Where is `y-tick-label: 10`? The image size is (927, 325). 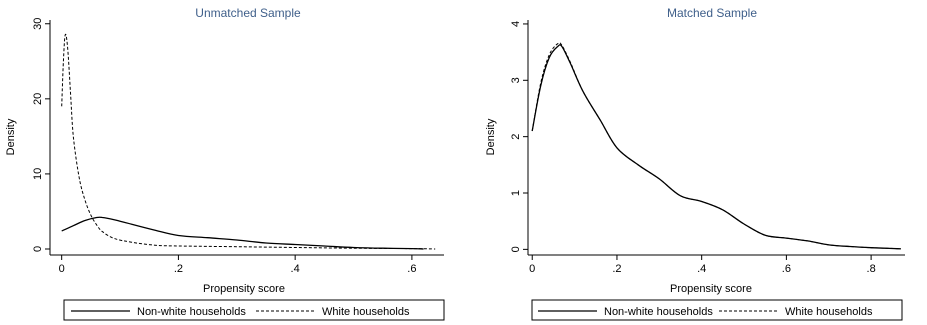 y-tick-label: 10 is located at coordinates (38, 174).